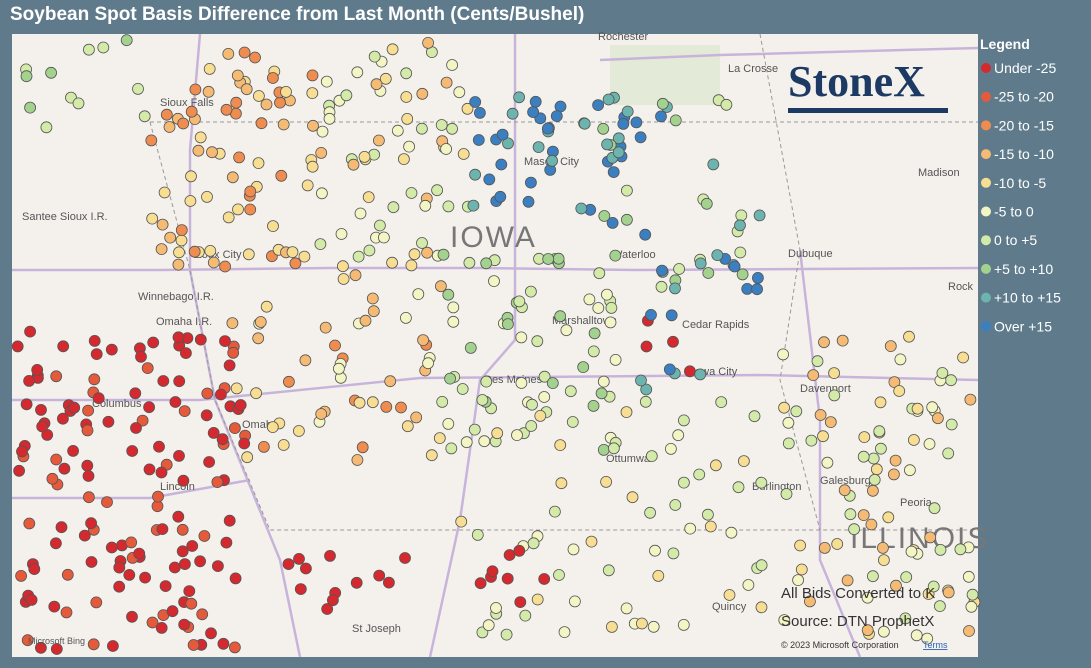 The image size is (1091, 668). What do you see at coordinates (1024, 97) in the screenshot?
I see `legend-label: -25 to -20` at bounding box center [1024, 97].